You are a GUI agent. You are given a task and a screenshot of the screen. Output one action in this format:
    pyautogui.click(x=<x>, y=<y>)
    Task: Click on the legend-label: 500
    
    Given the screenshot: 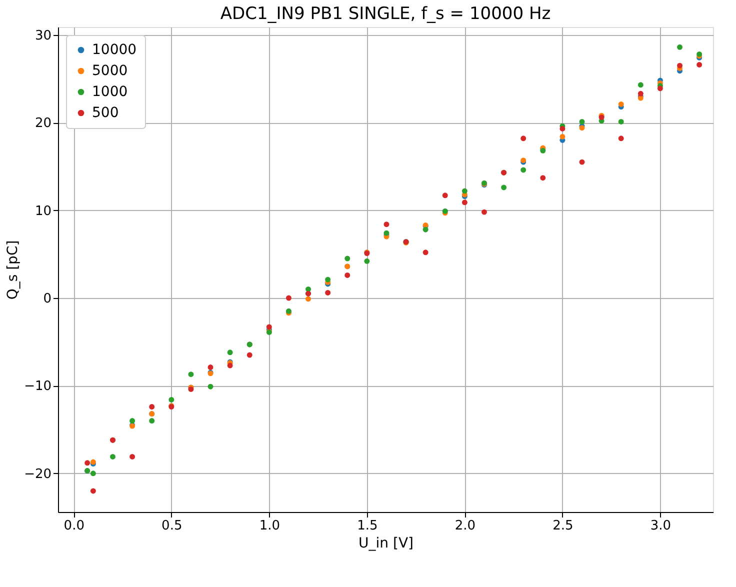 What is the action you would take?
    pyautogui.click(x=105, y=113)
    